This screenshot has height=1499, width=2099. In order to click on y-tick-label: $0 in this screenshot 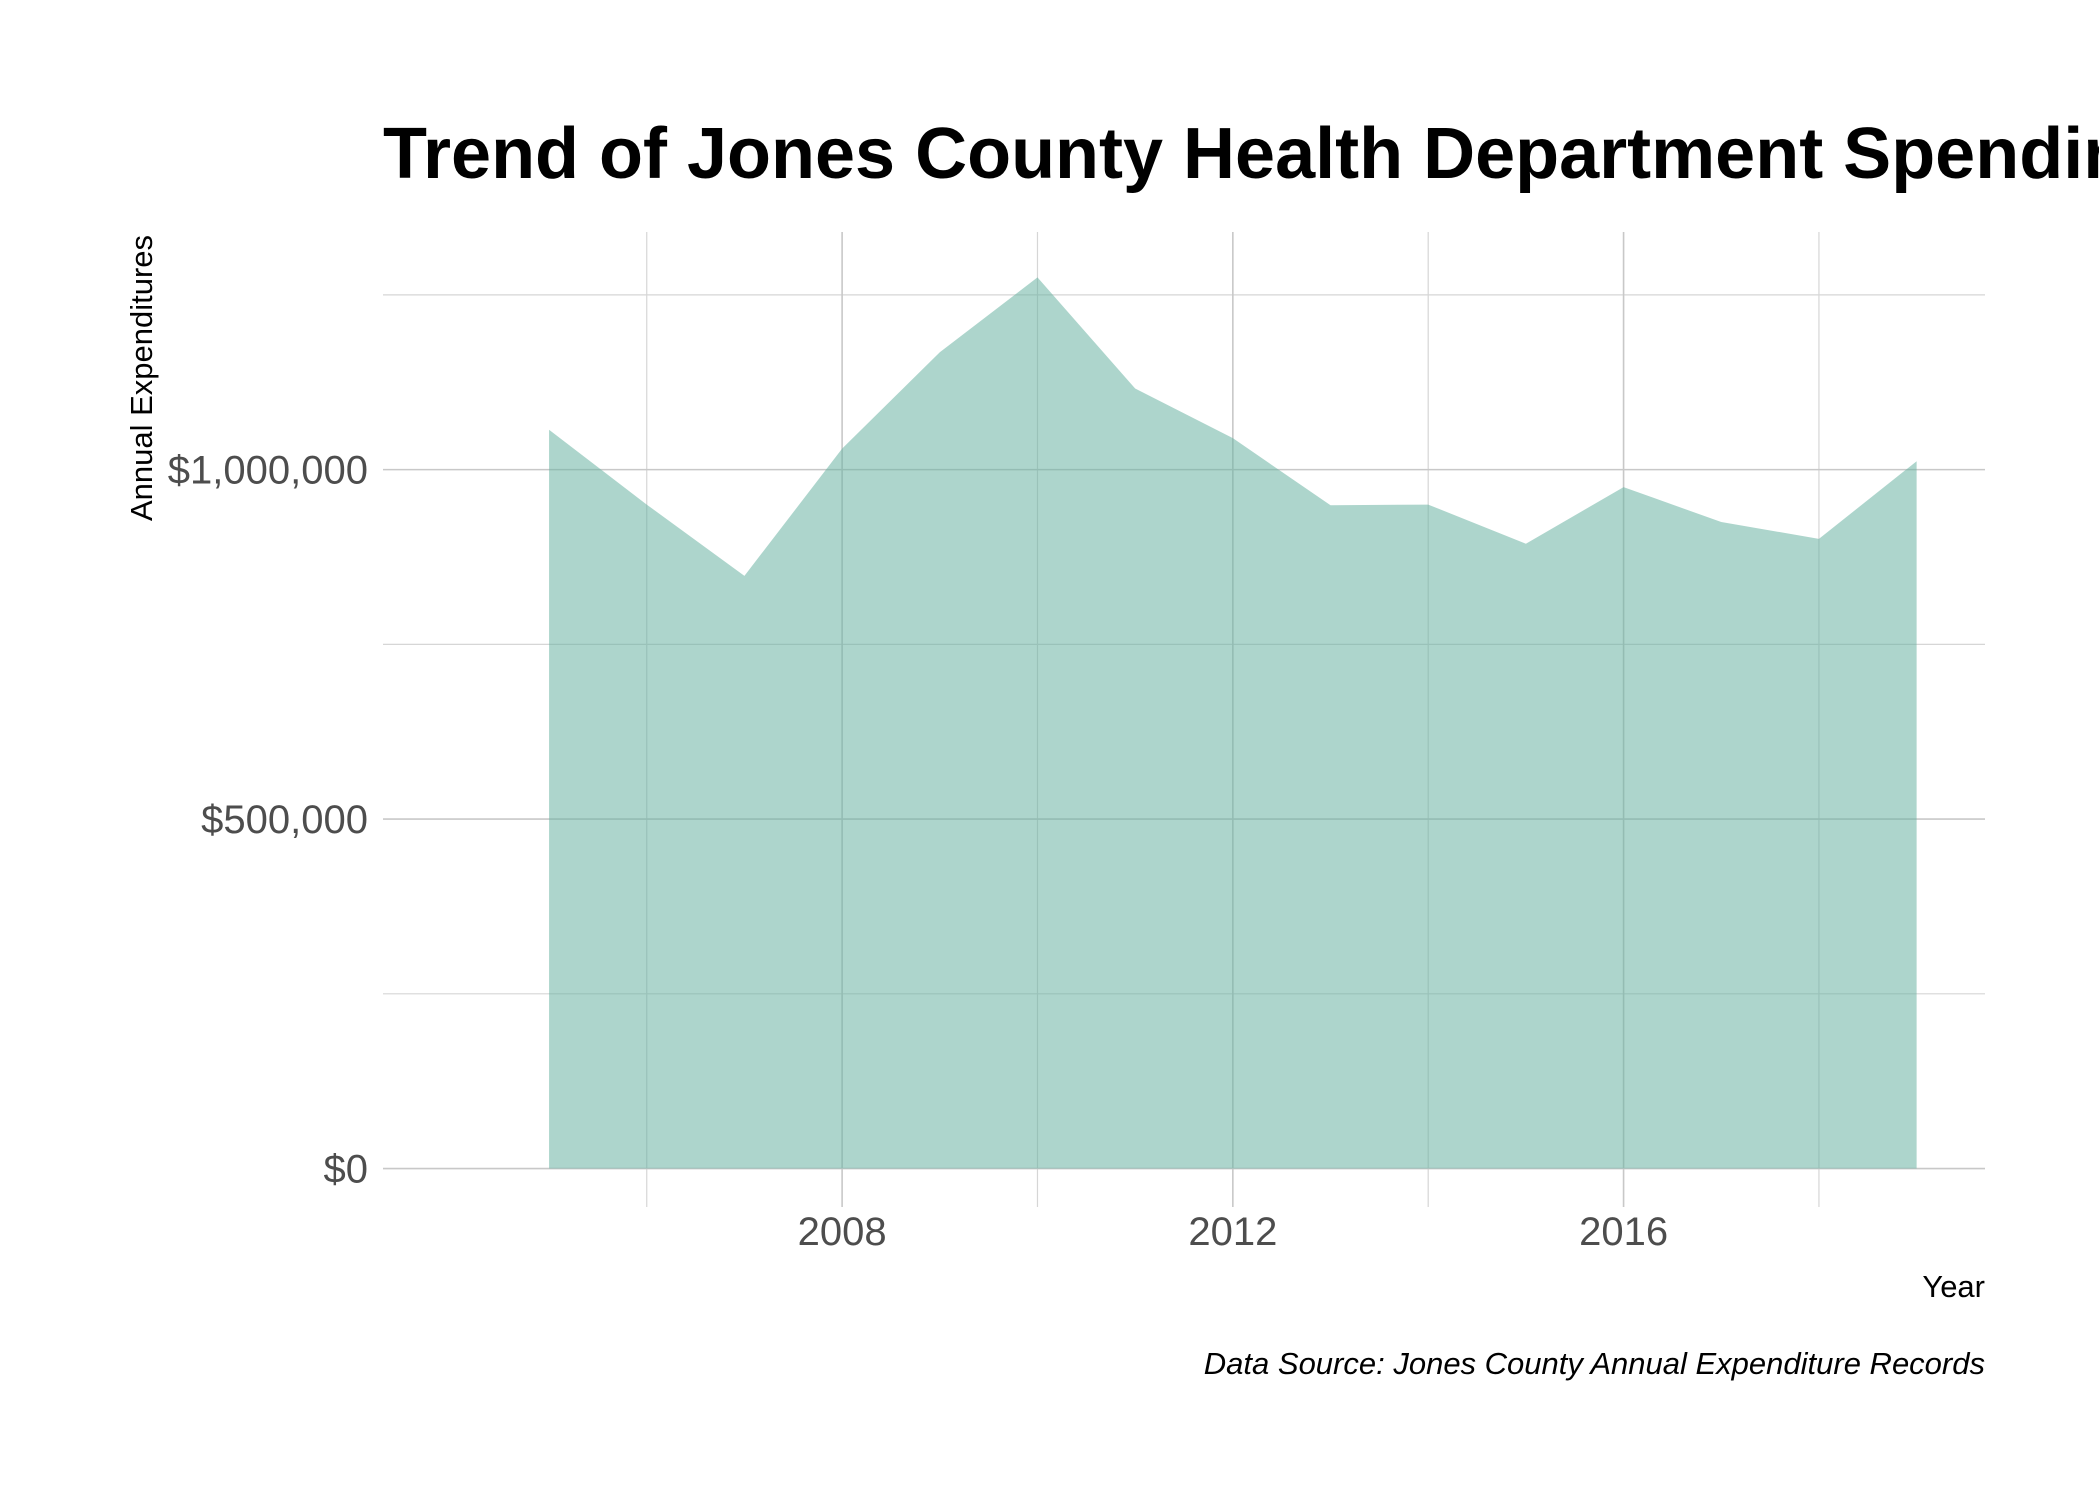, I will do `click(346, 1170)`.